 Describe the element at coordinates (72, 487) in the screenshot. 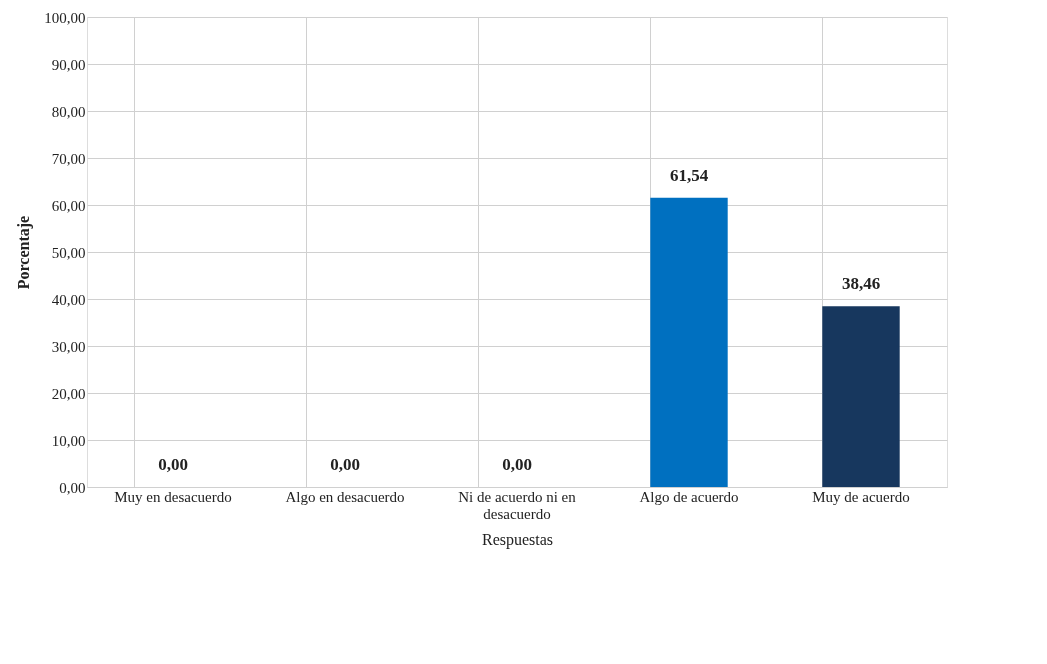

I see `y-tick-label: 0,00` at that location.